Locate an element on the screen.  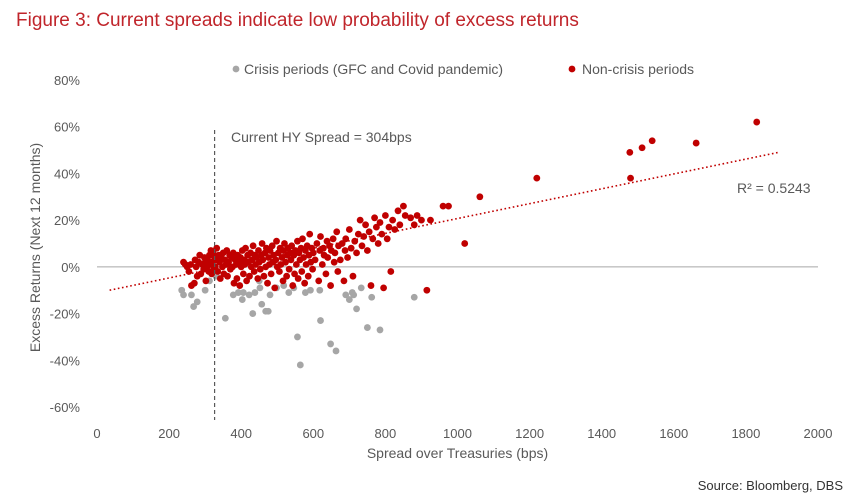
x-tick-label: 1800 is located at coordinates (745, 433).